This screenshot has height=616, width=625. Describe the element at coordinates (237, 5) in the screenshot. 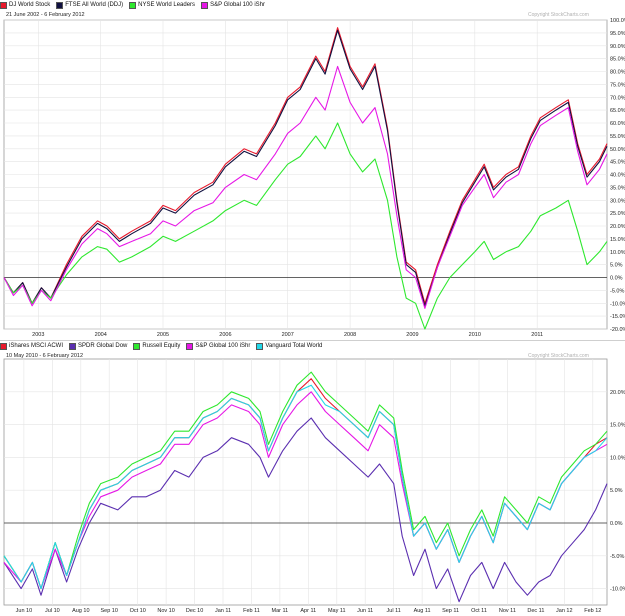

I see `legend-label: S&P Global 100 iShr` at that location.